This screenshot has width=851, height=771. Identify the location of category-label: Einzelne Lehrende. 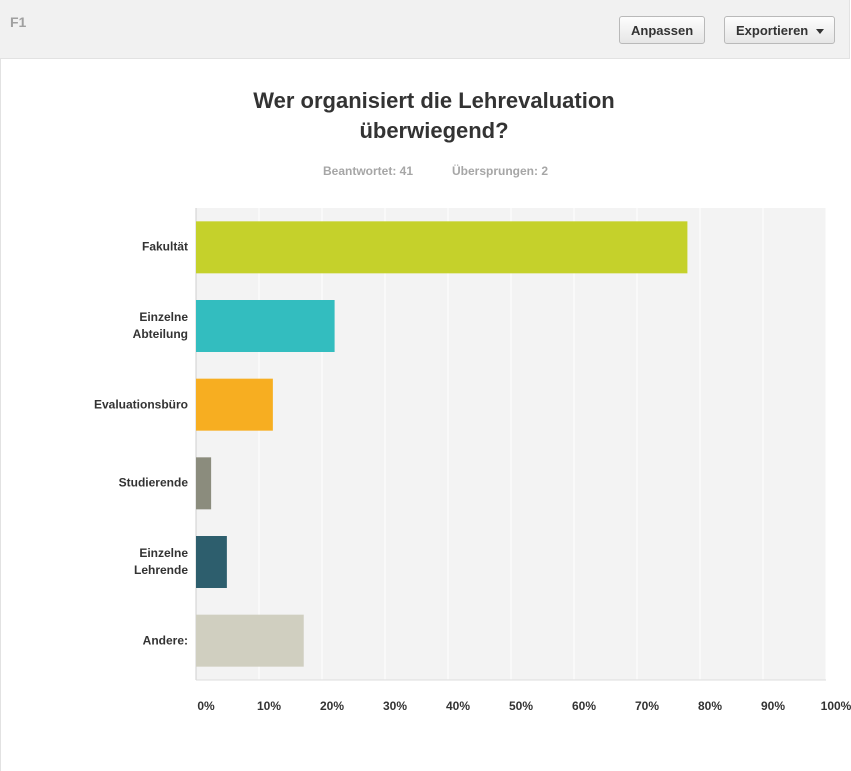
(160, 561).